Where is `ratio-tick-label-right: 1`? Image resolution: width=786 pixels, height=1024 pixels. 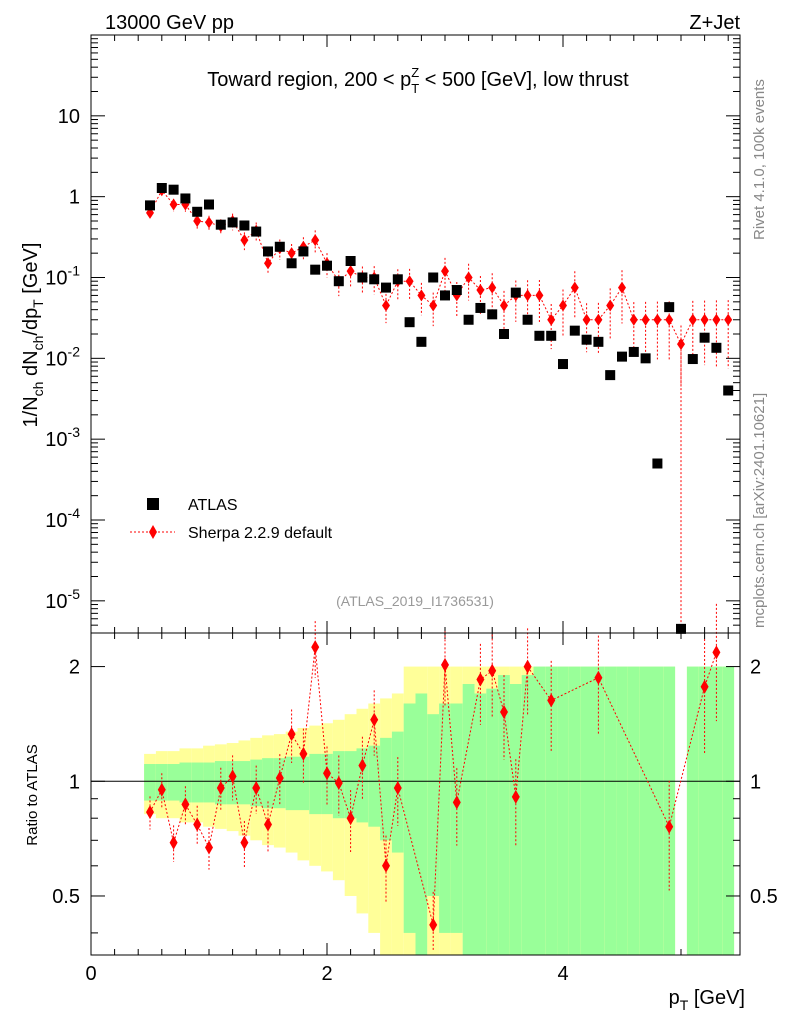
ratio-tick-label-right: 1 is located at coordinates (755, 782).